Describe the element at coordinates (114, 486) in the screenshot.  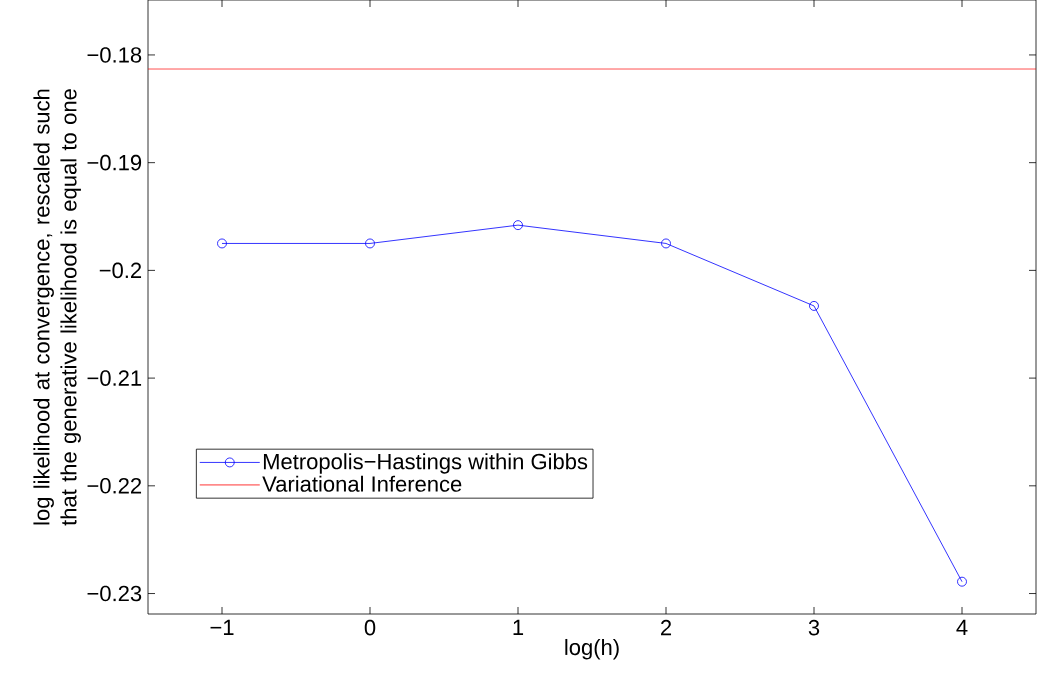
I see `y-tick-label: −0.22` at that location.